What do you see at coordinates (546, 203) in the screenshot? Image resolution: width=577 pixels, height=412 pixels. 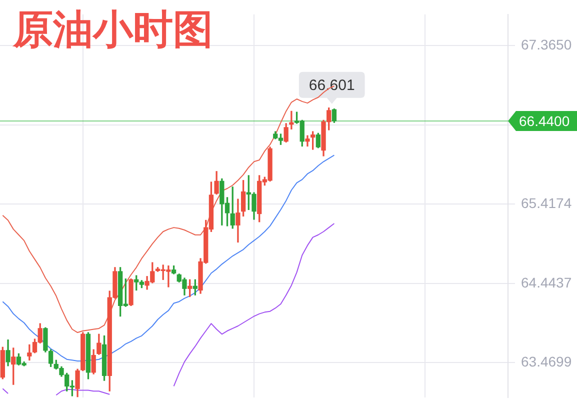 I see `y-tick-label: 65.4174` at bounding box center [546, 203].